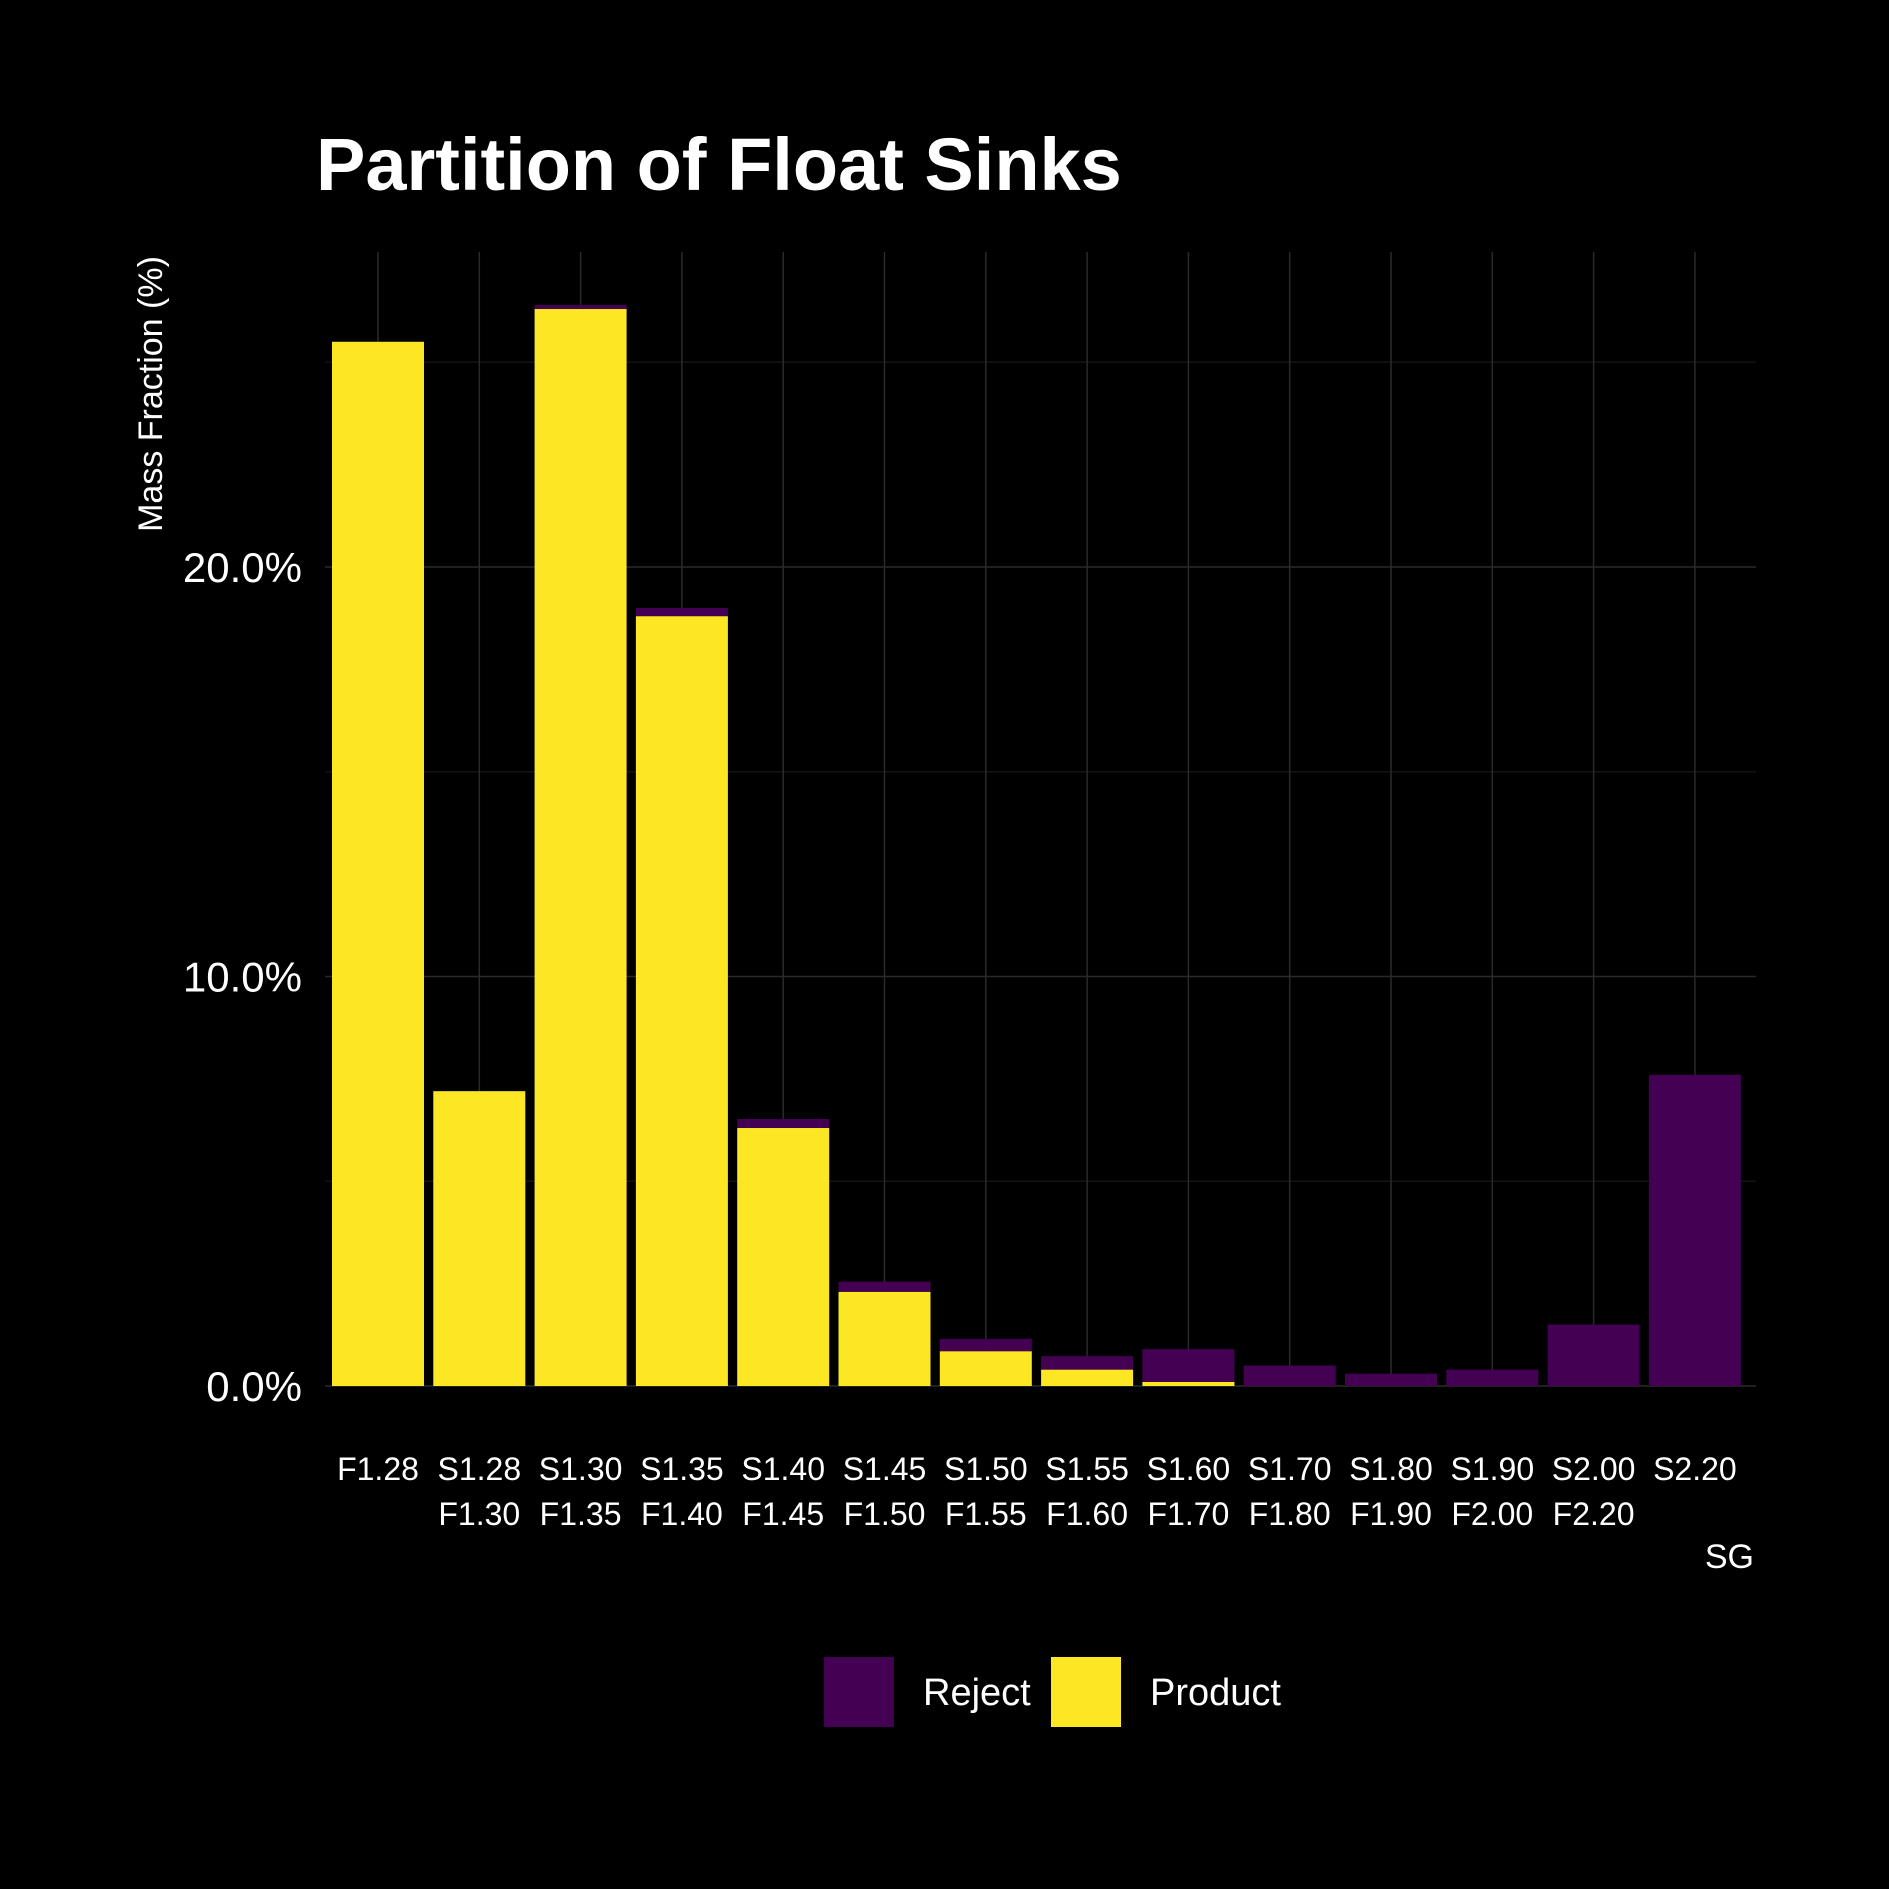 The image size is (1889, 1889). Describe the element at coordinates (1087, 1469) in the screenshot. I see `x-tick-label: S1.55` at that location.